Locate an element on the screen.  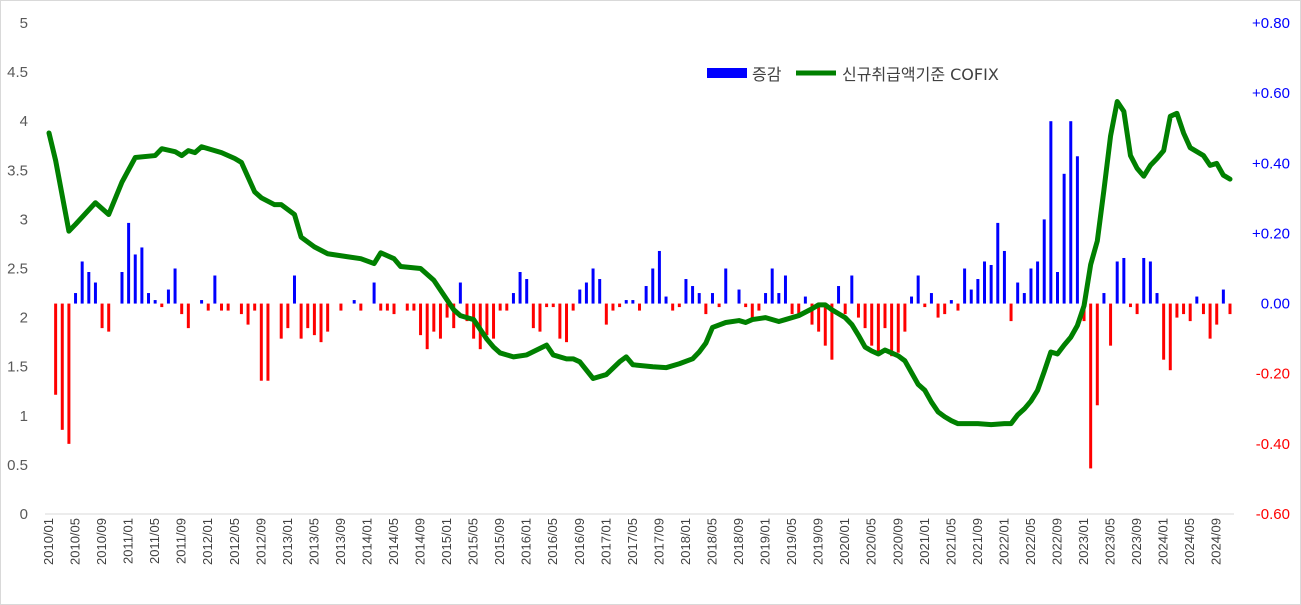
left-axis: 0 0.5 1 1.5 2 2.5 3 3.5 4 4.5 5 is located at coordinates (17, 269).